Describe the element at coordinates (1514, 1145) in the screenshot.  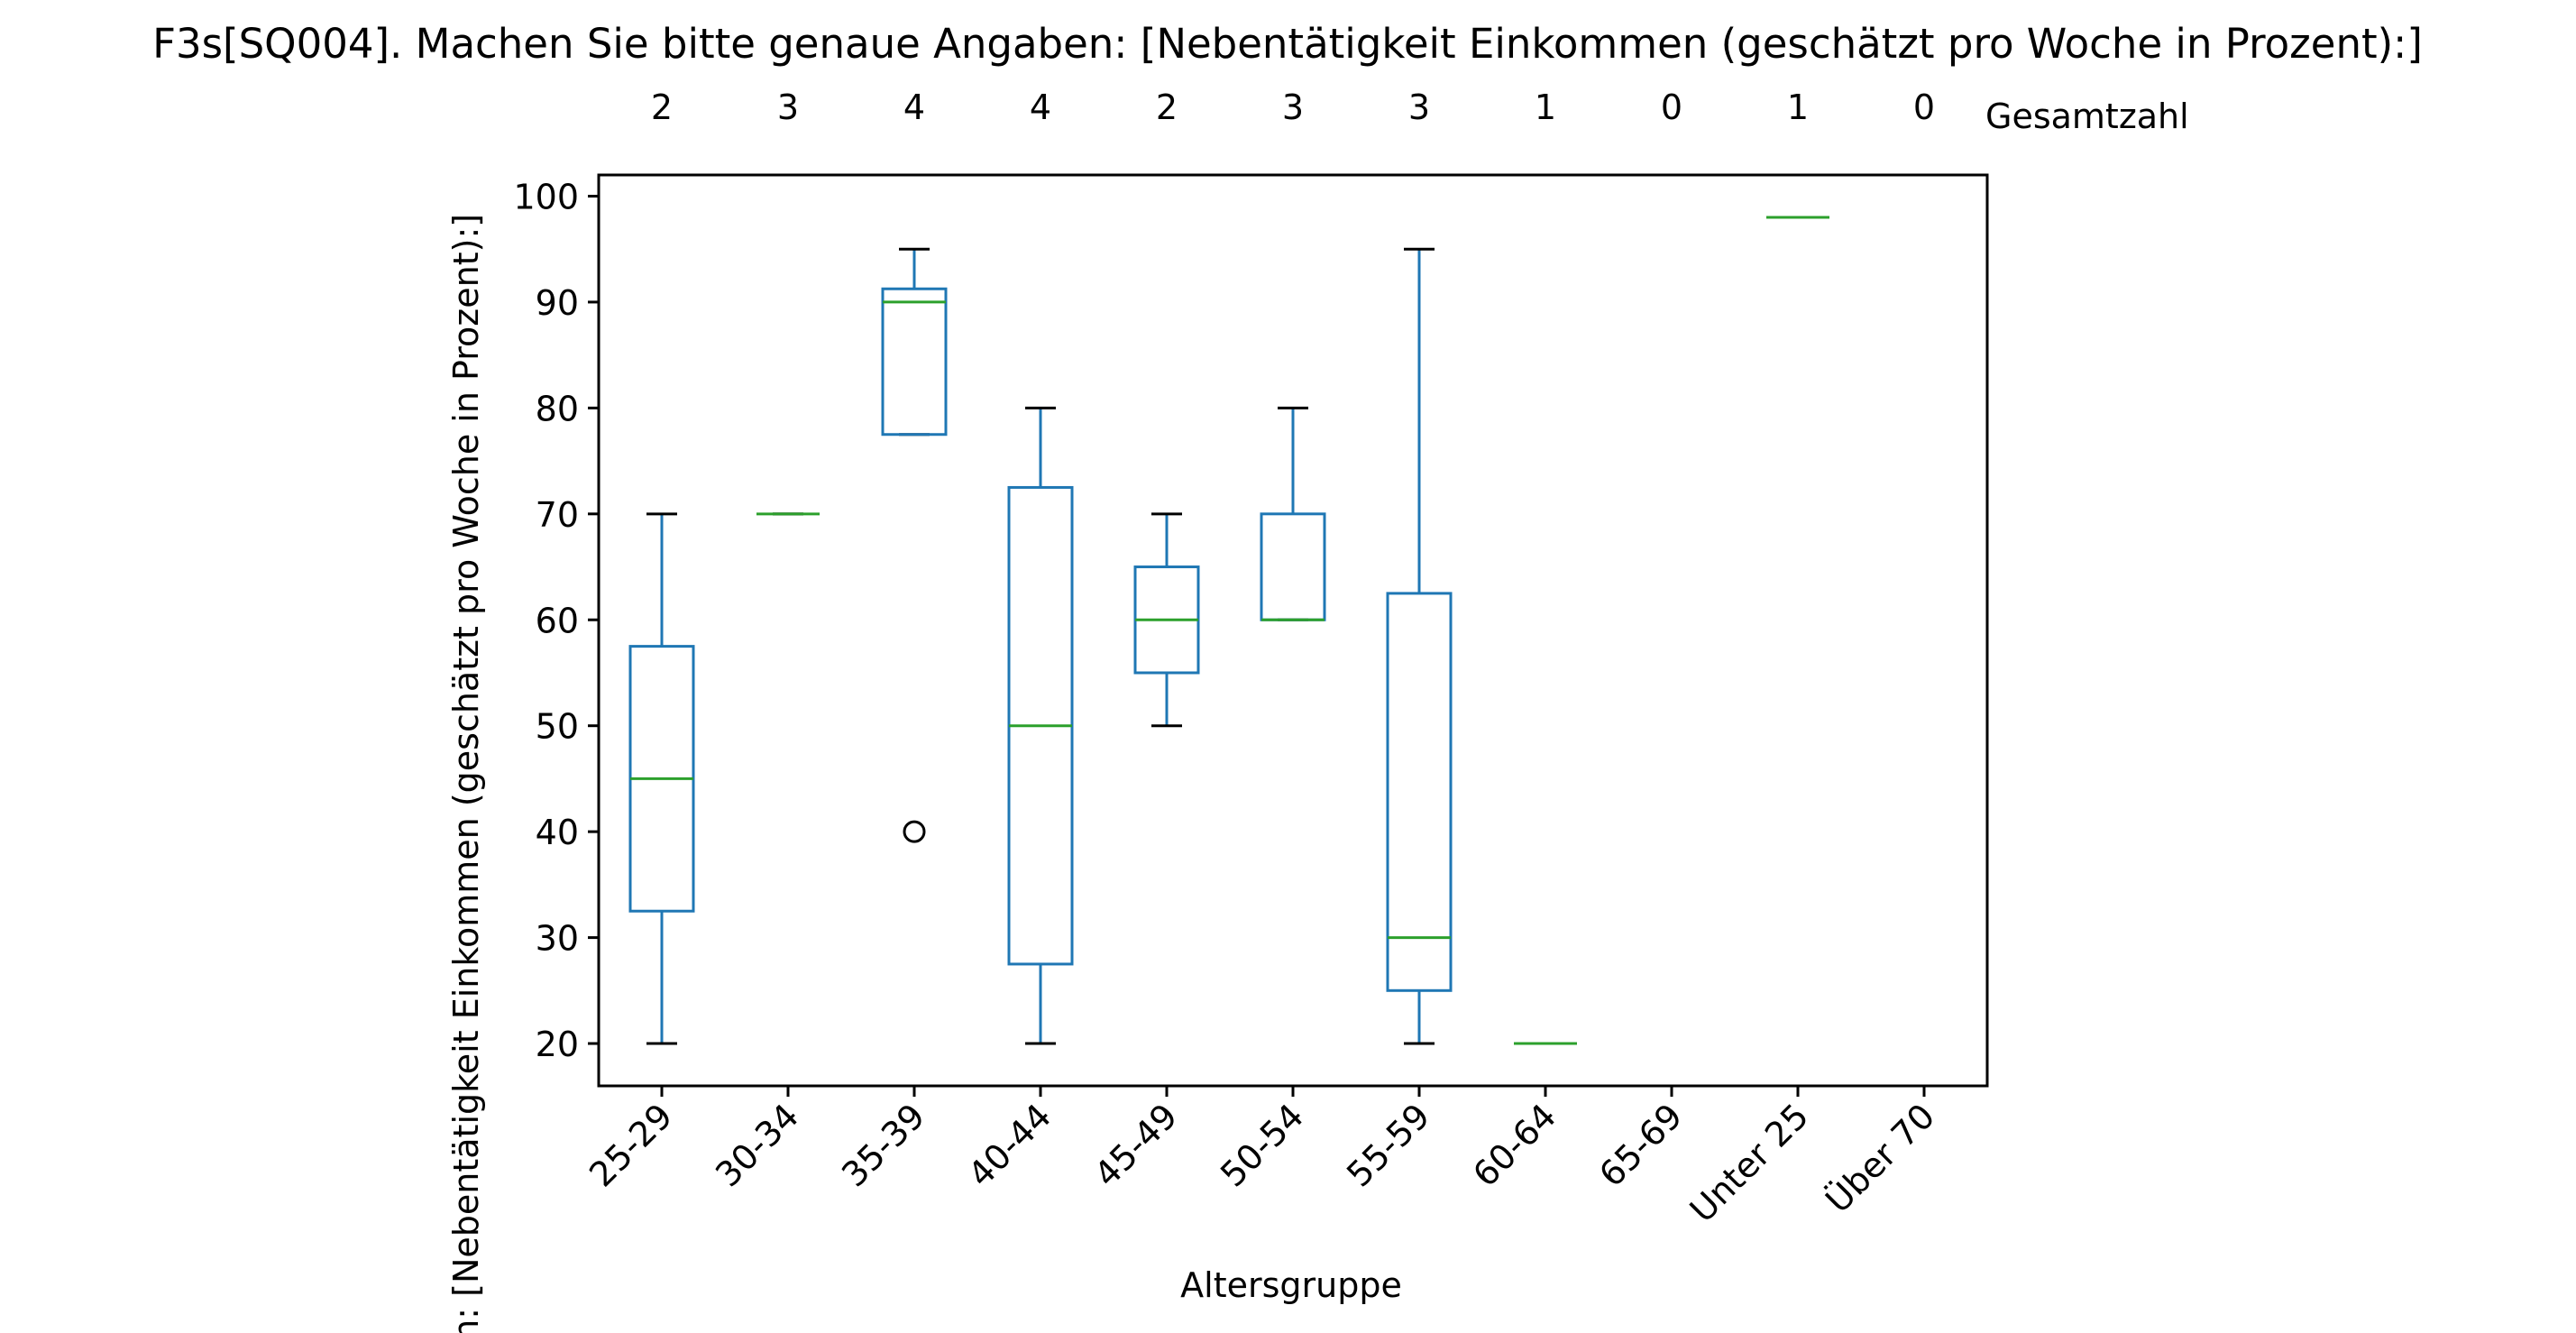
I see `x-tick-label: 60-64` at that location.